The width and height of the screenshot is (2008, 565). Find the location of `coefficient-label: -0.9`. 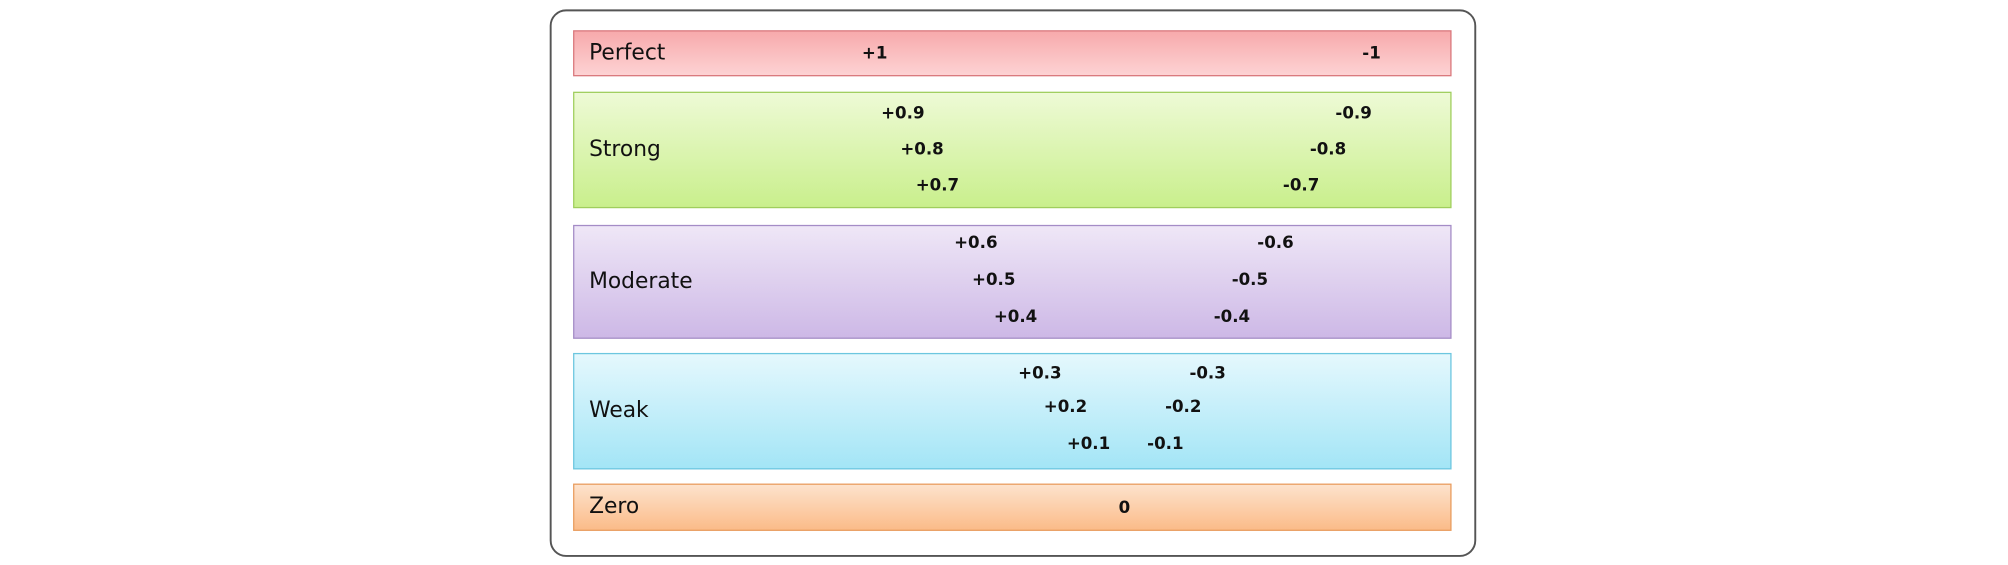

coefficient-label: -0.9 is located at coordinates (1353, 113).